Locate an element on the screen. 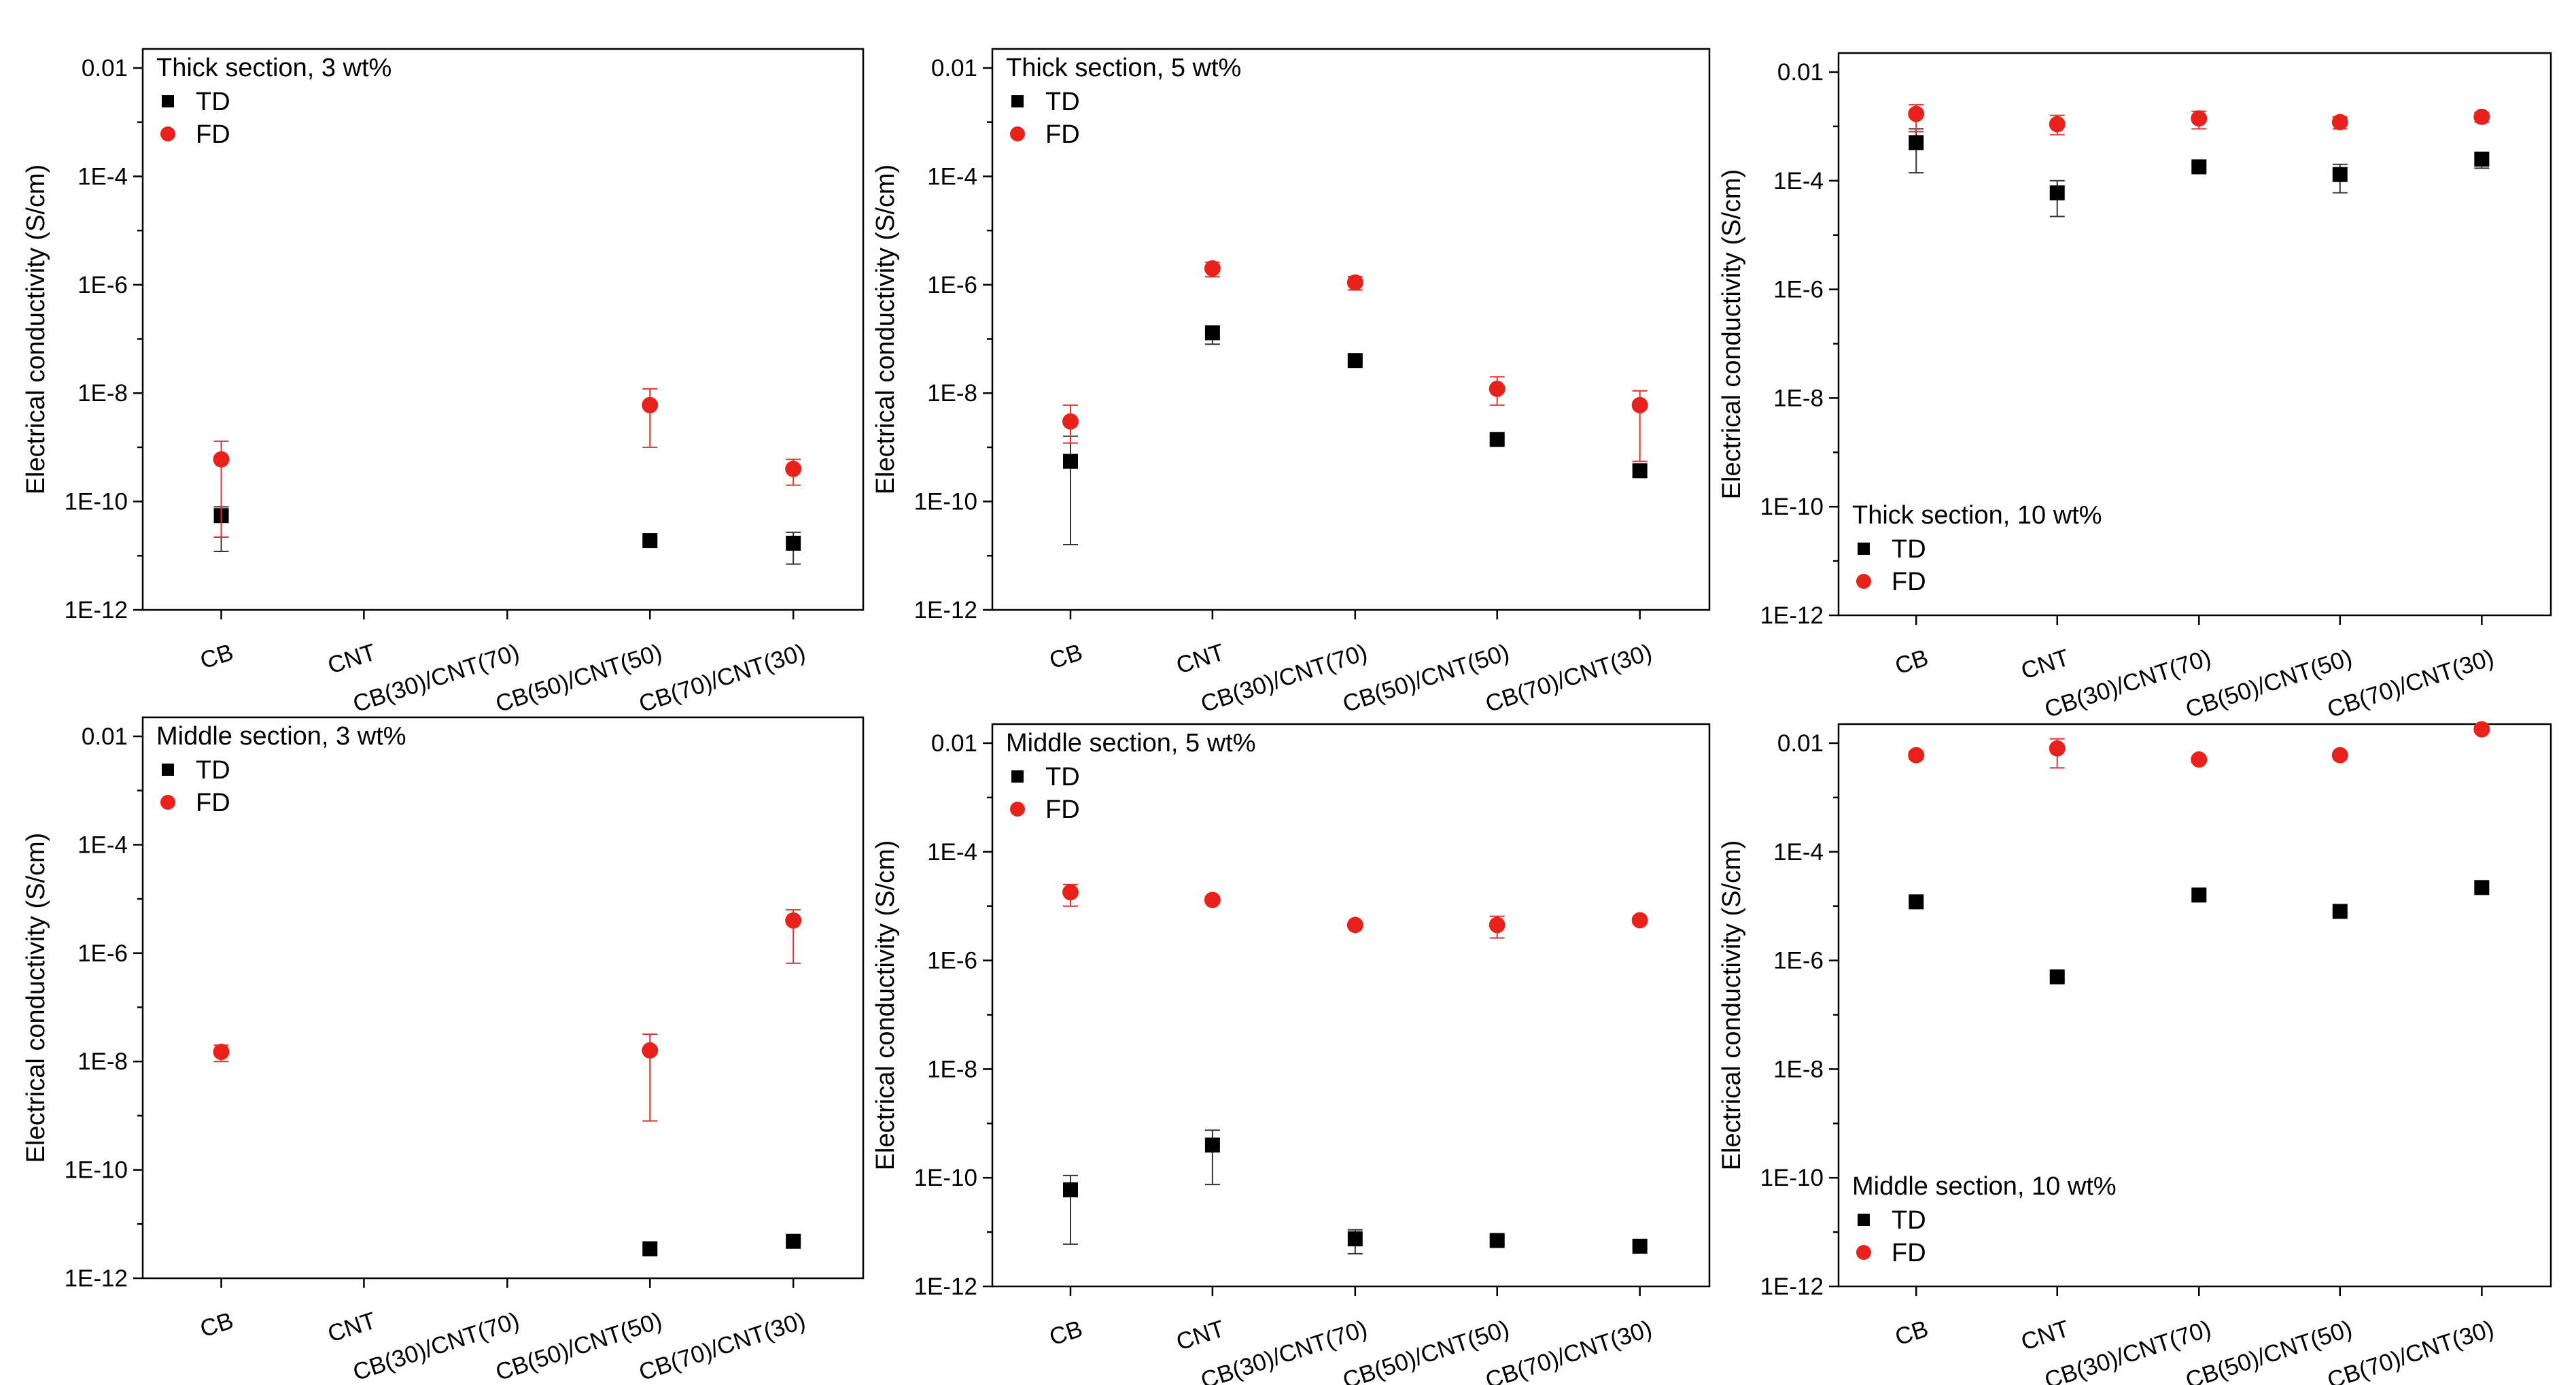  chart-title: Thick section, 5 wt% is located at coordinates (1123, 68).